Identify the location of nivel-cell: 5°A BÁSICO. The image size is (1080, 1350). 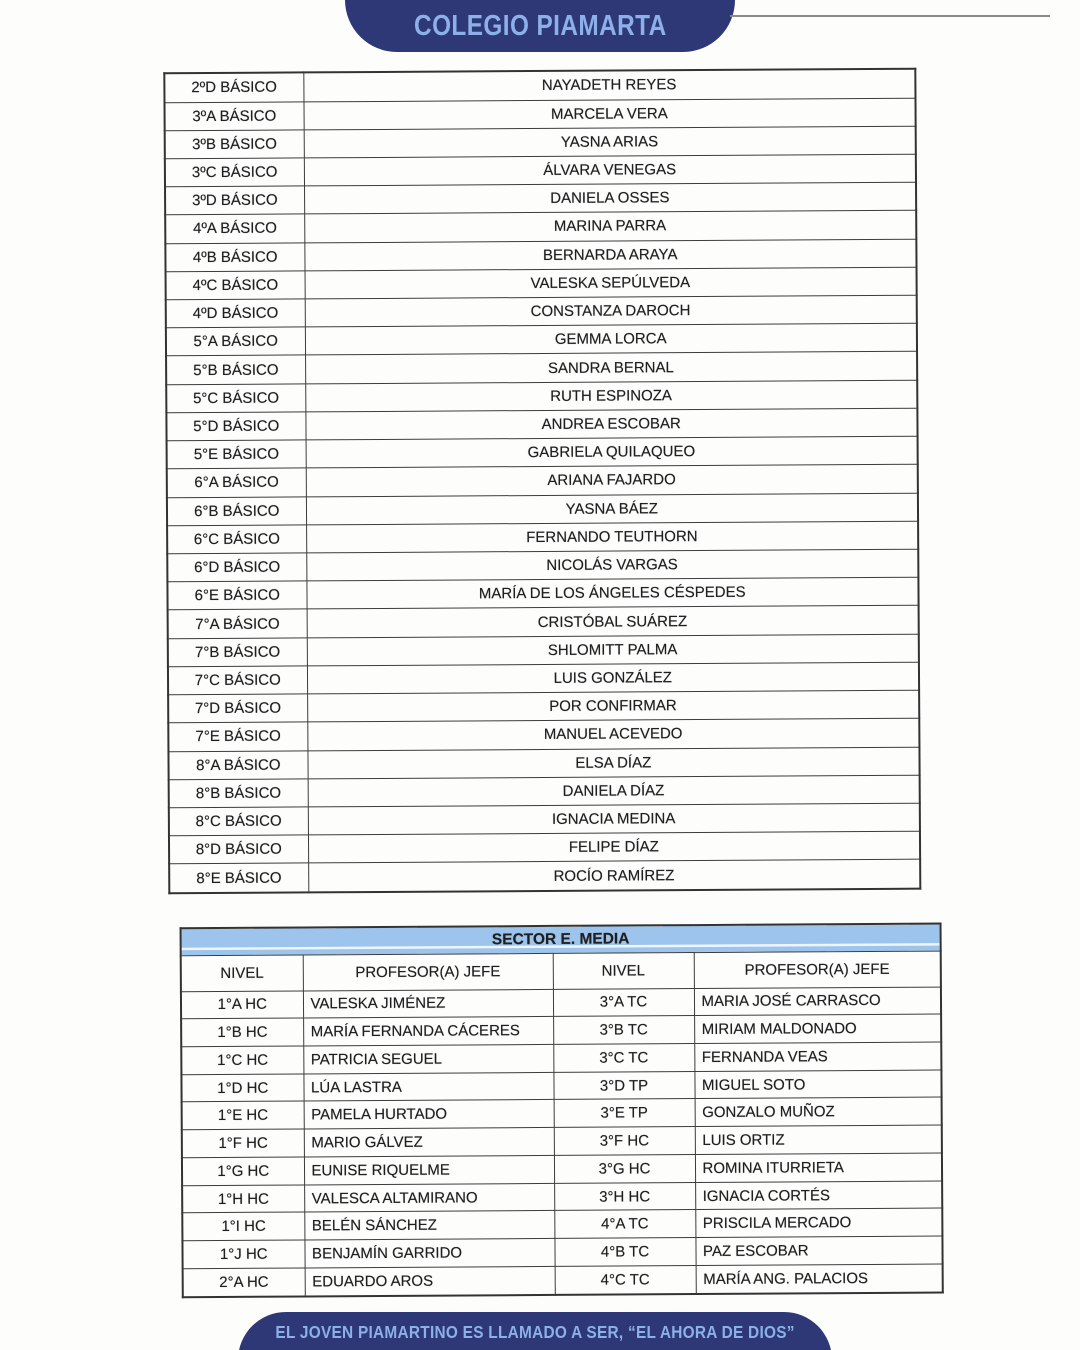
(235, 342).